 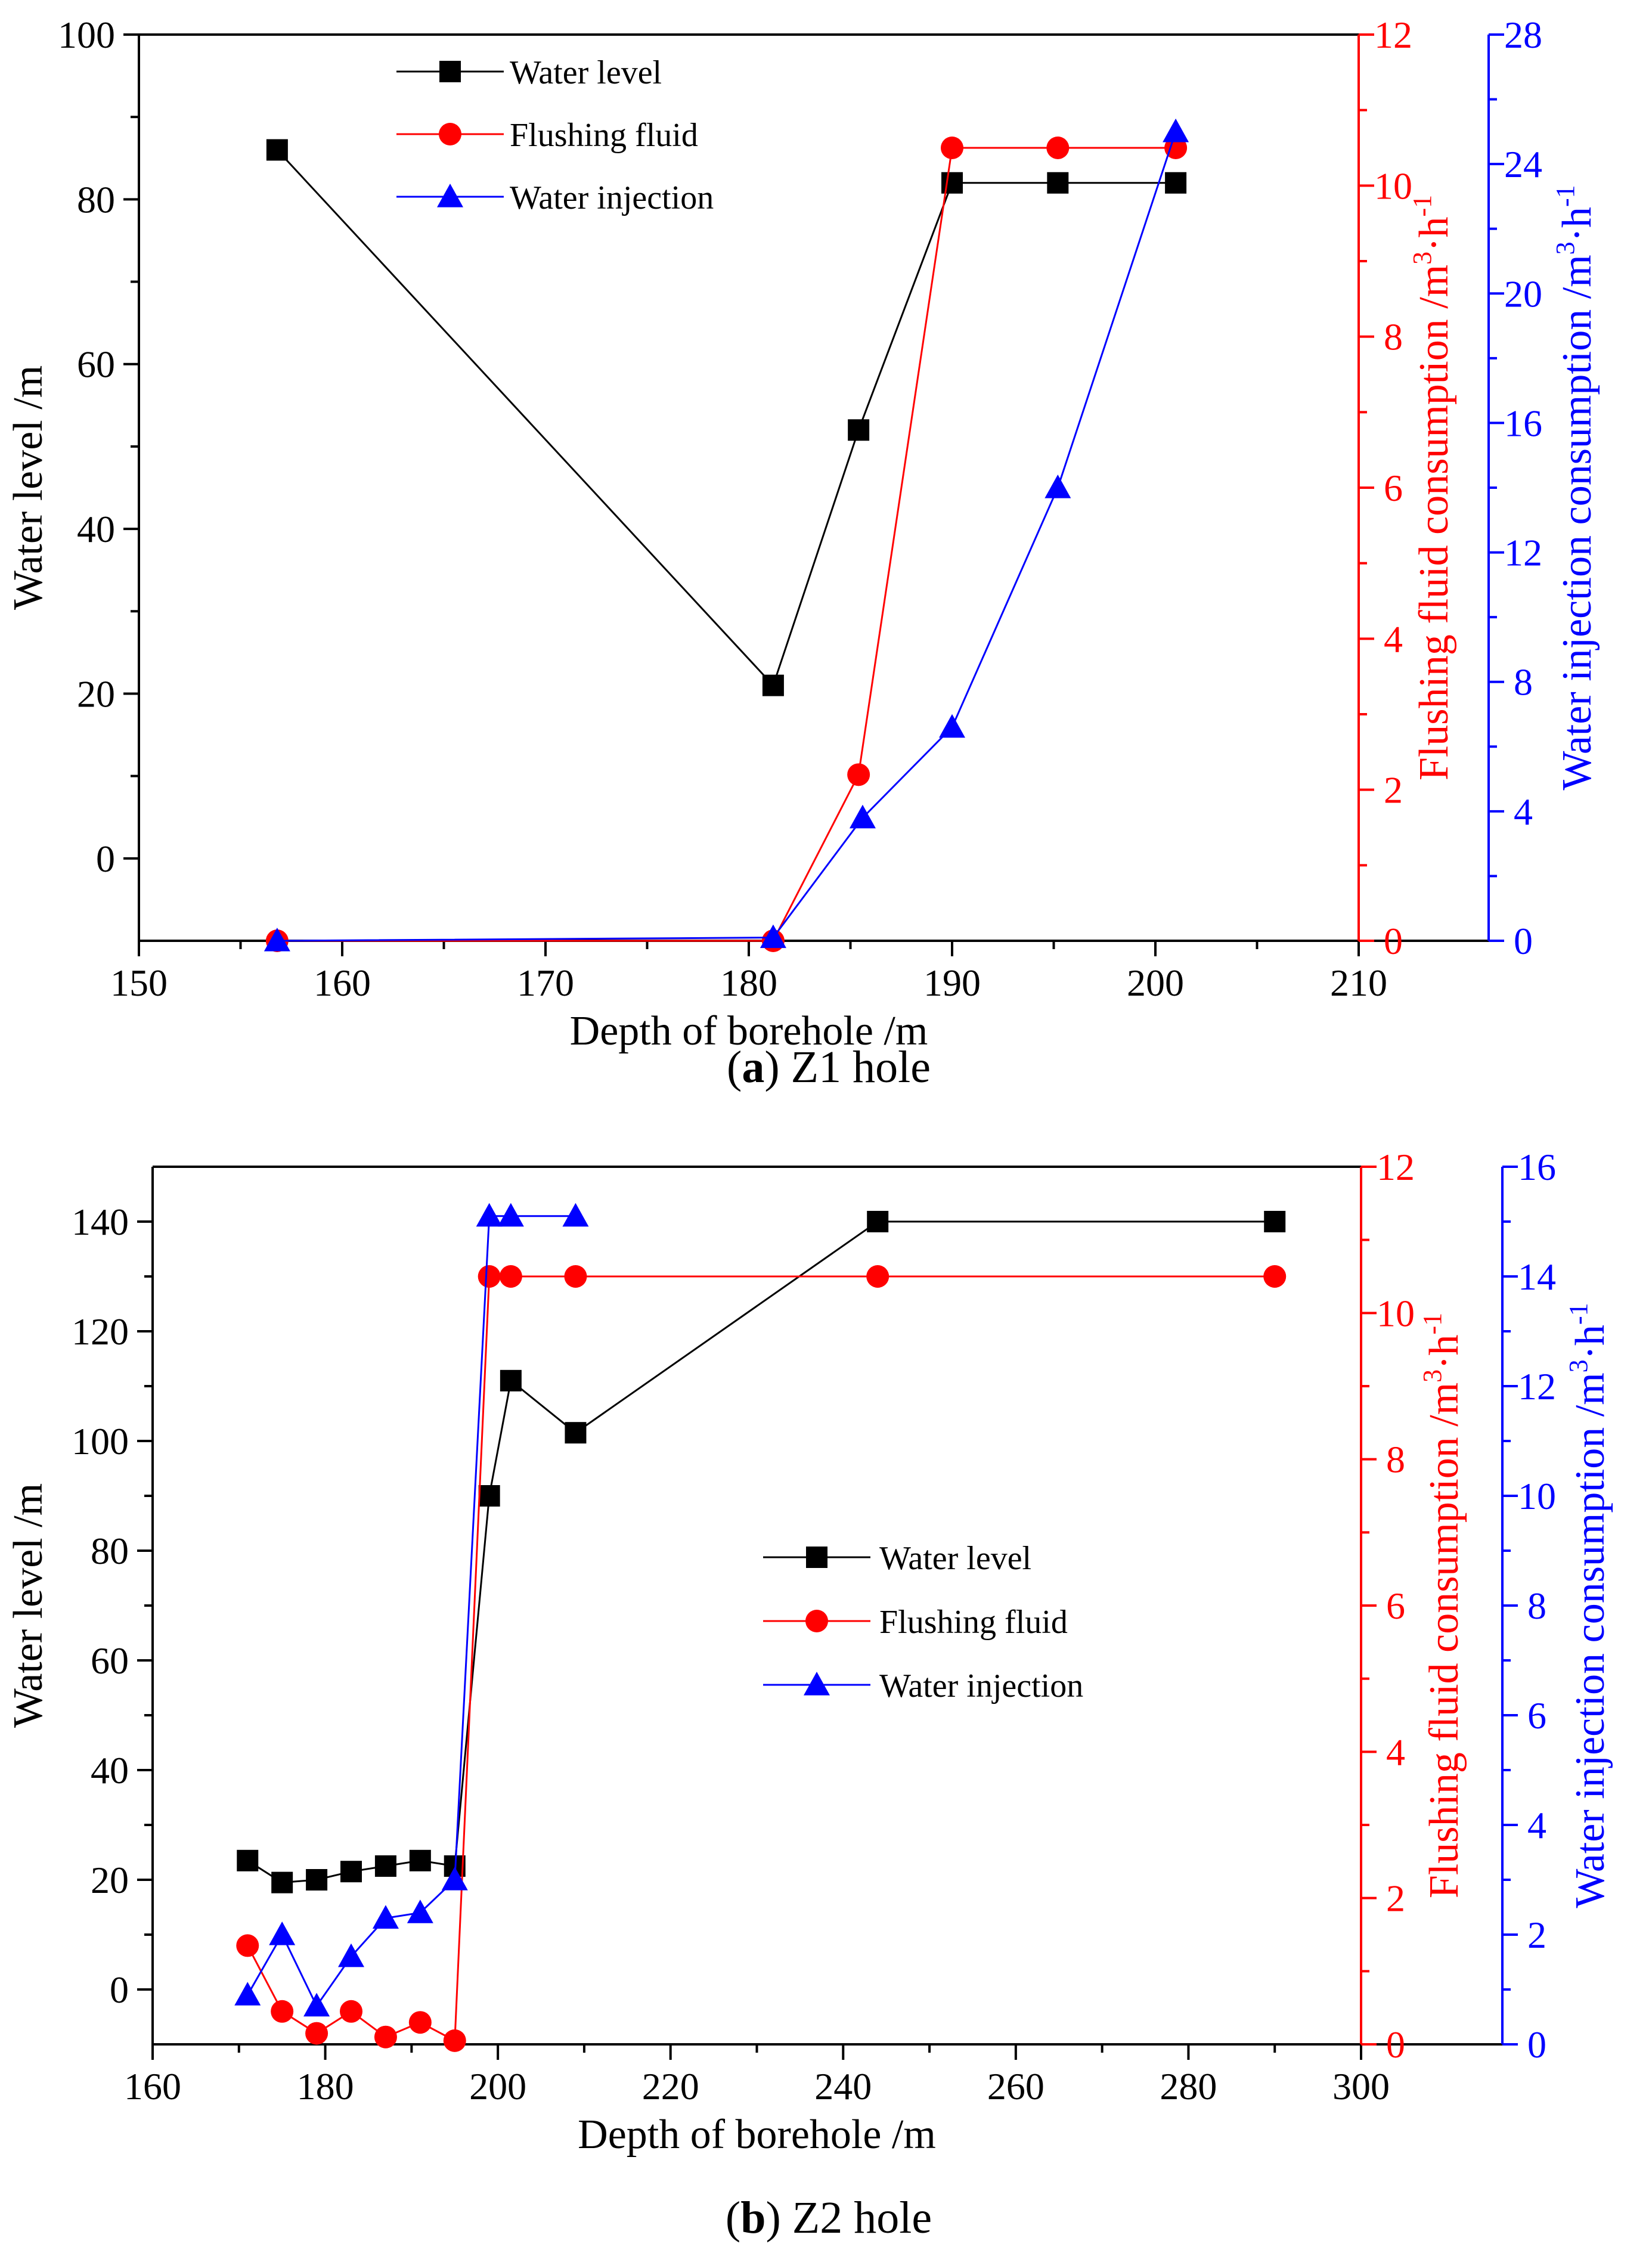 I want to click on x-tick-label: 260, so click(x=1015, y=2086).